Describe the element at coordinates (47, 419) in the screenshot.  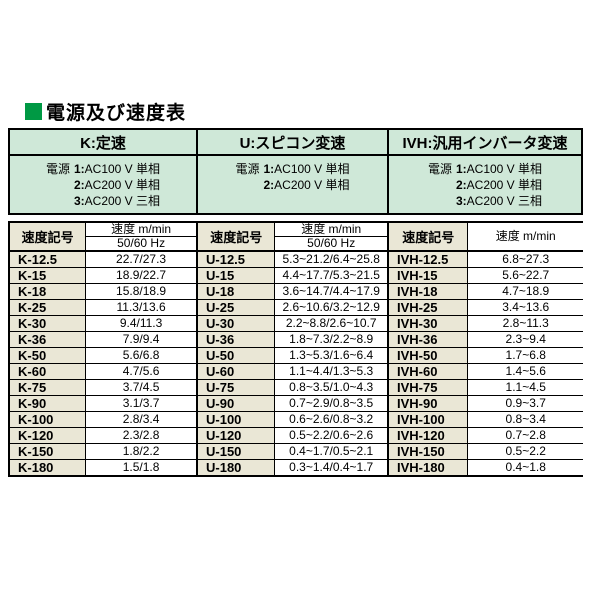
I see `speed-code-cell: K-100` at that location.